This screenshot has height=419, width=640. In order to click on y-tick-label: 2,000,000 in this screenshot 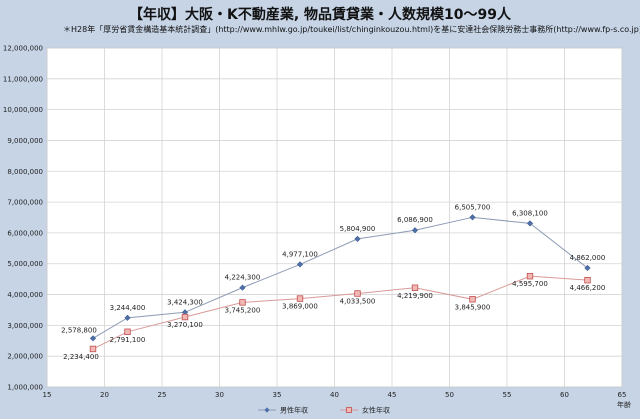, I will do `click(25, 357)`.